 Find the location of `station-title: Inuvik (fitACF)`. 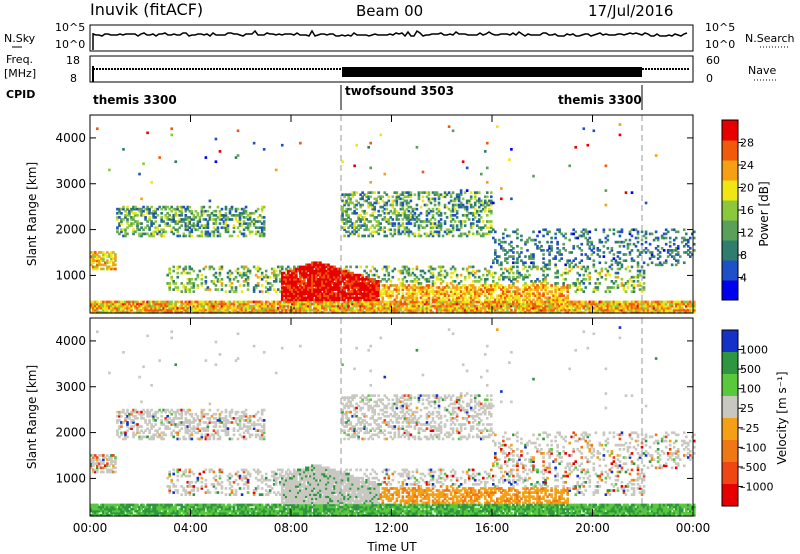

station-title: Inuvik (fitACF) is located at coordinates (146, 9).